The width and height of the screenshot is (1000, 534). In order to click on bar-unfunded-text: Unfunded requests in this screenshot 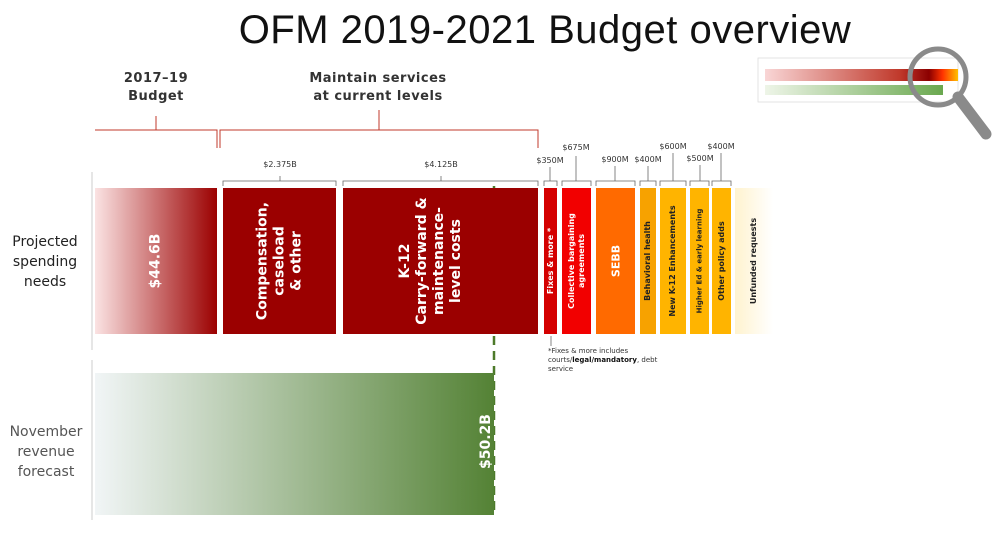, I will do `click(753, 261)`.